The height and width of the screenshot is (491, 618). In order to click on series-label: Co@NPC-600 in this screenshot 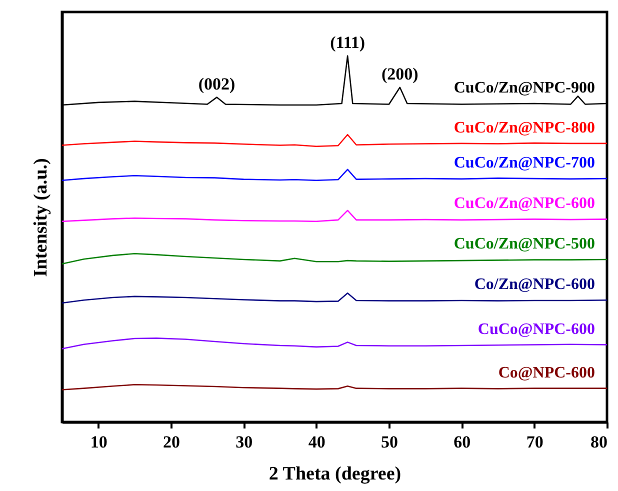, I will do `click(546, 373)`.